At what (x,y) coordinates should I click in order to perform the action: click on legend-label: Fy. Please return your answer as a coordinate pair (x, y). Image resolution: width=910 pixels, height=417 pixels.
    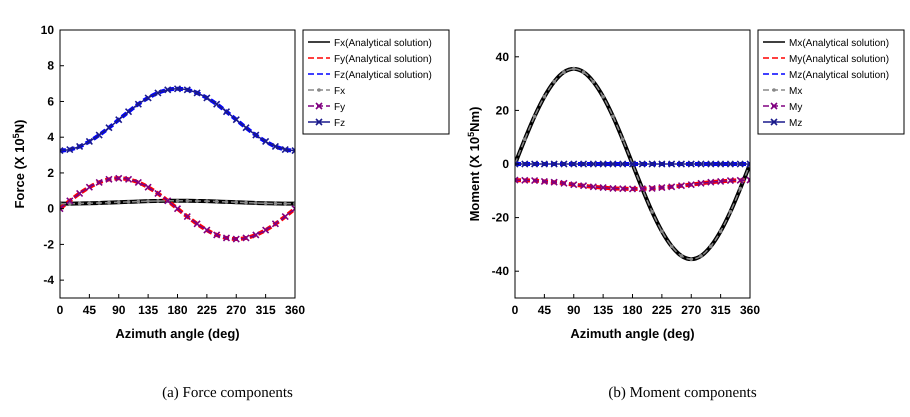
    Looking at the image, I should click on (340, 107).